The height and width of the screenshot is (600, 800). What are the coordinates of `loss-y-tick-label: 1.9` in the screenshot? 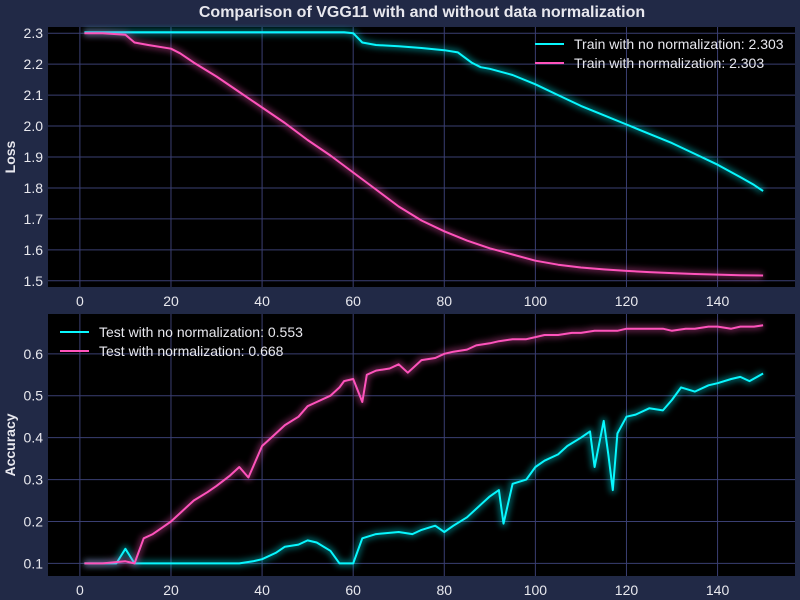 It's located at (34, 157).